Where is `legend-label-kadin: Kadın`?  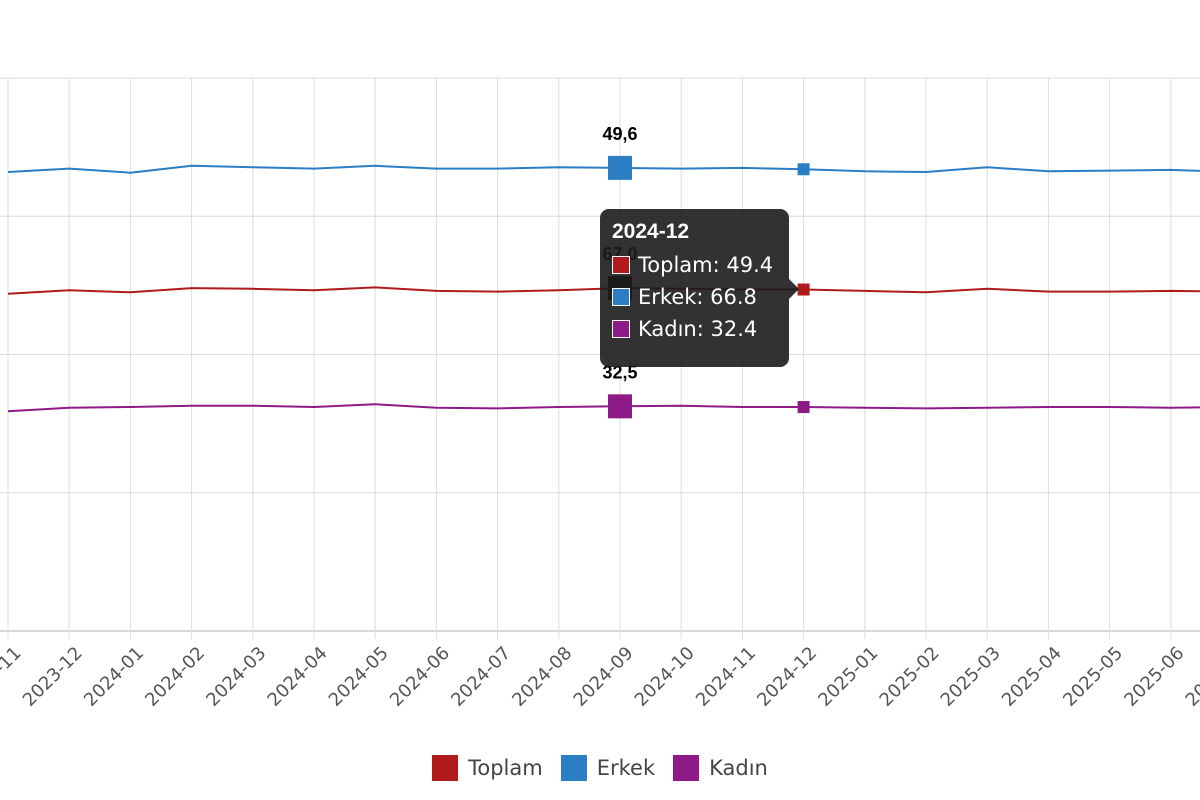
legend-label-kadin: Kadın is located at coordinates (738, 768).